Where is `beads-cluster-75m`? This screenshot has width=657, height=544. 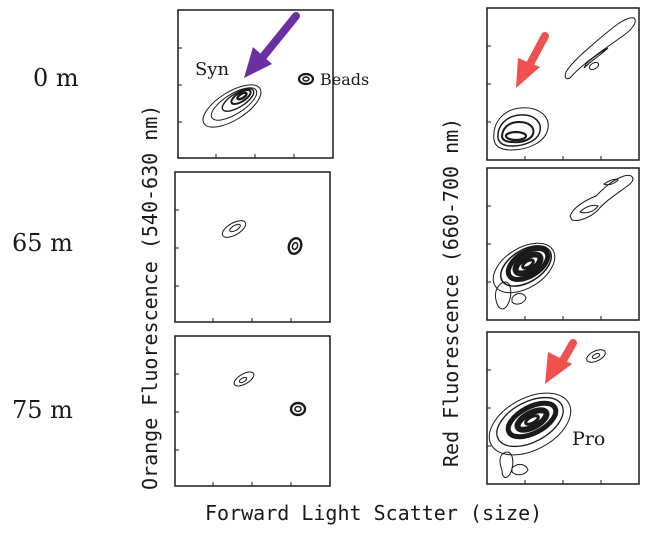 beads-cluster-75m is located at coordinates (298, 409).